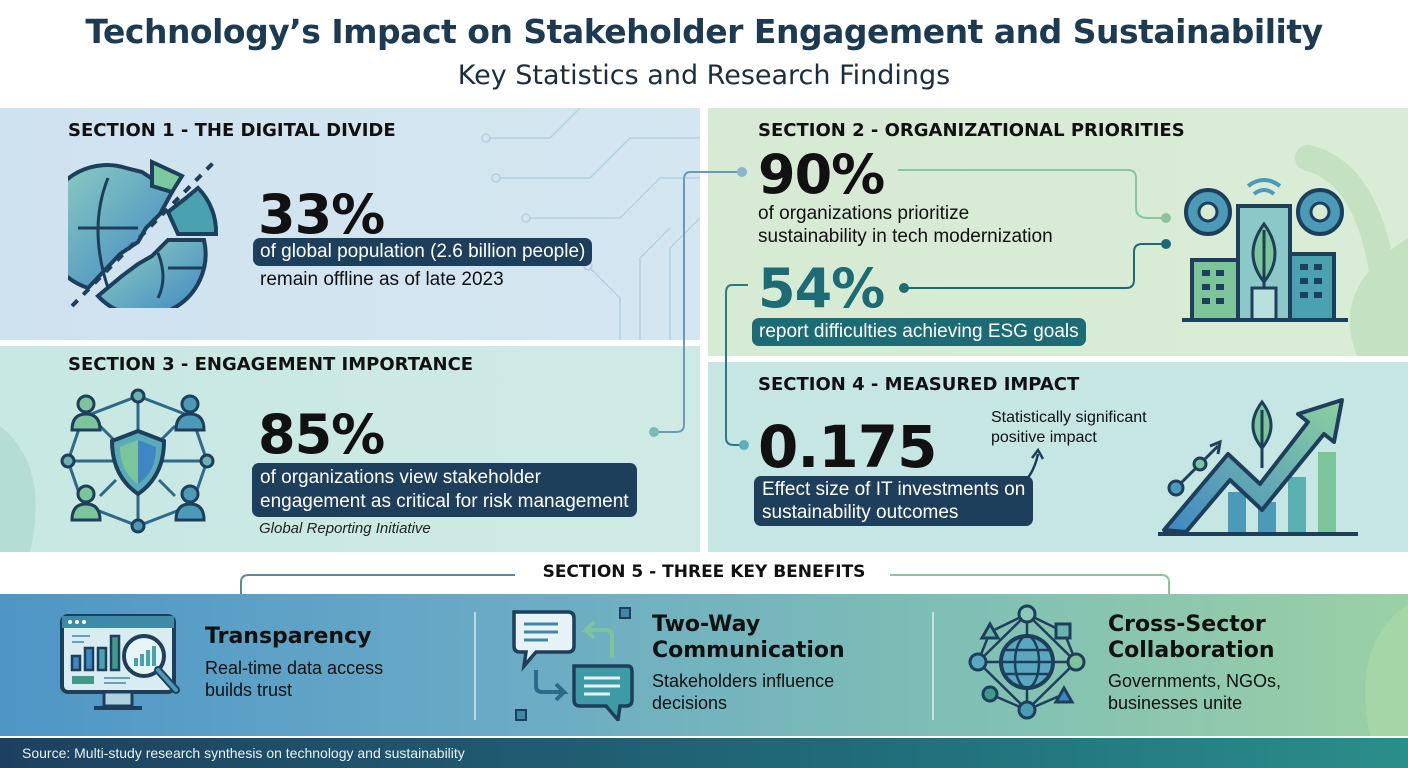  I want to click on benefit-transparency-title: Transparency, so click(288, 636).